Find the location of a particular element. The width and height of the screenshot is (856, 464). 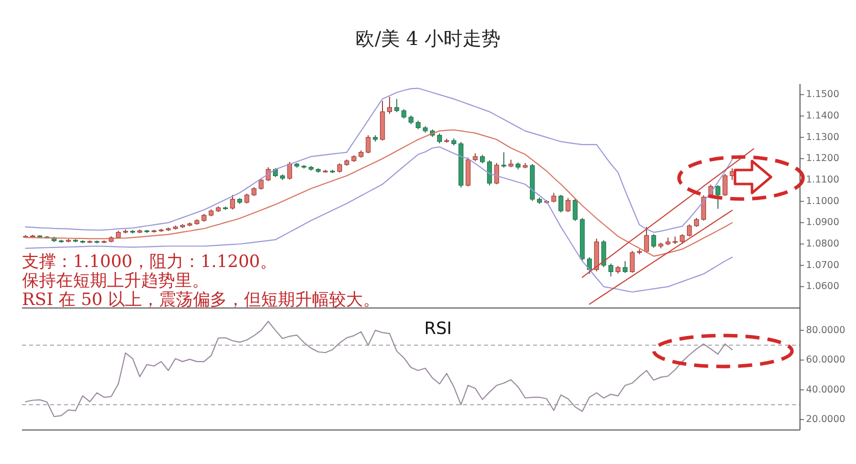

chart-title: 欧/美 4 小时走势 is located at coordinates (428, 39).